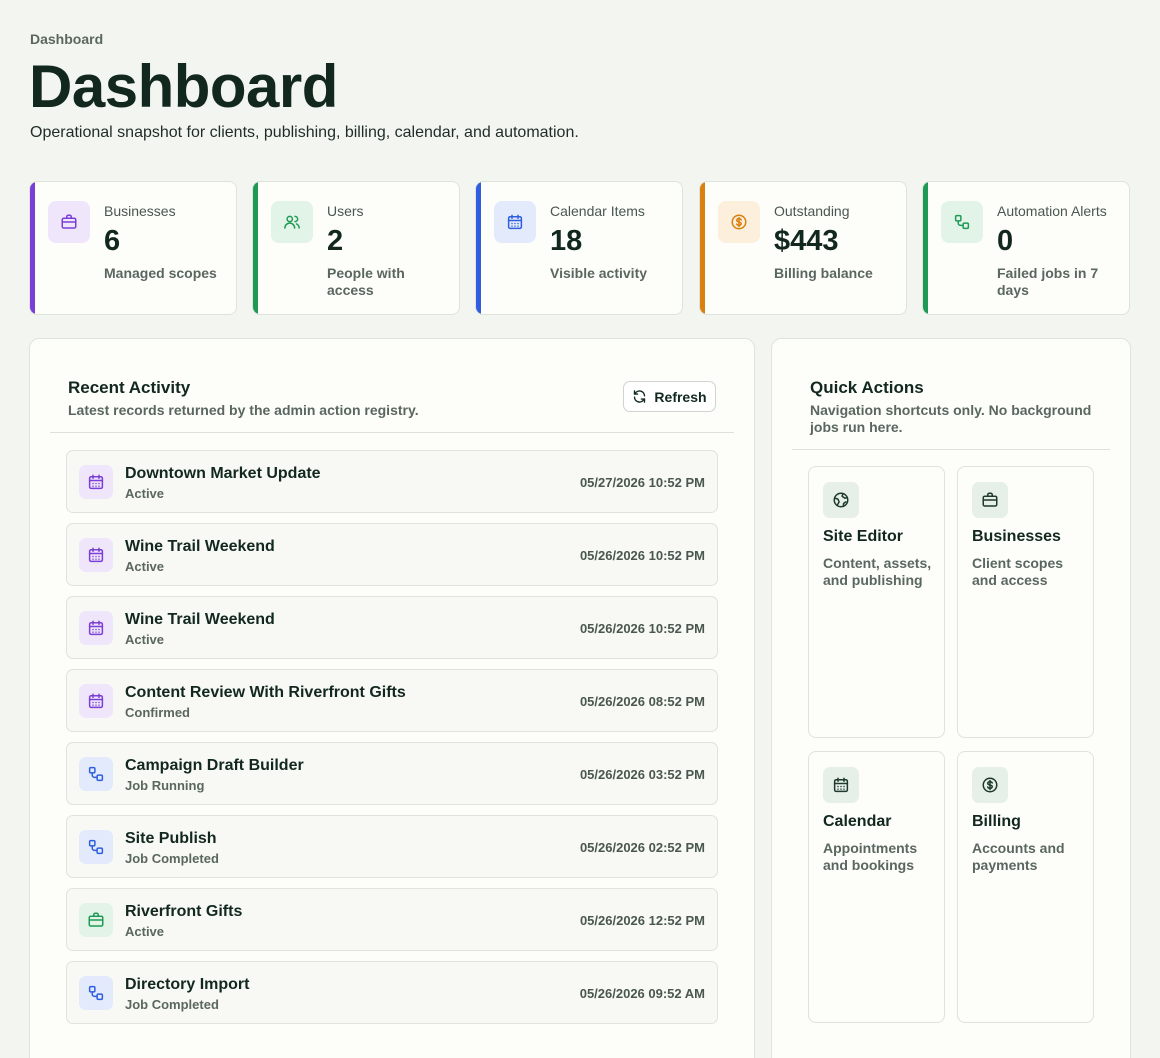  What do you see at coordinates (157, 712) in the screenshot?
I see `activity-status: Confirmed` at bounding box center [157, 712].